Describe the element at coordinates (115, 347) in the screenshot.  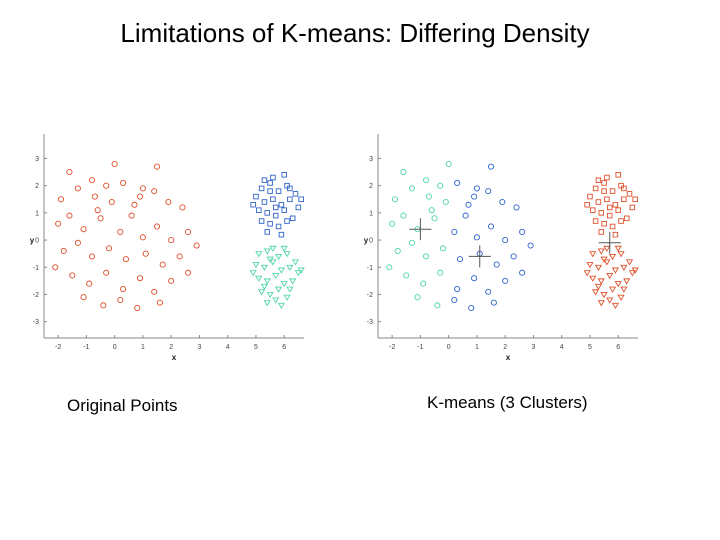
I see `x-tick-label: 0` at that location.